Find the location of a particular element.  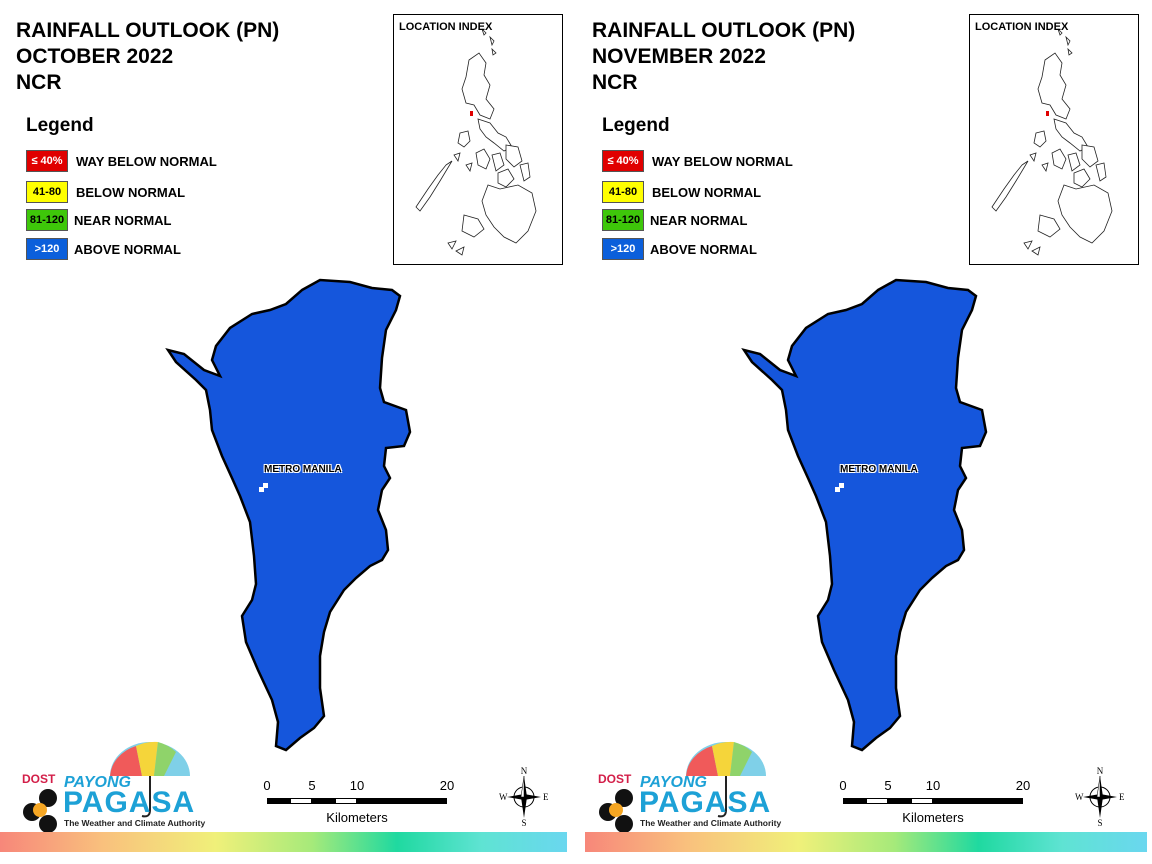

title-block: RAINFALL OUTLOOK (PN) NOVEMBER 2022 NCR is located at coordinates (723, 57).